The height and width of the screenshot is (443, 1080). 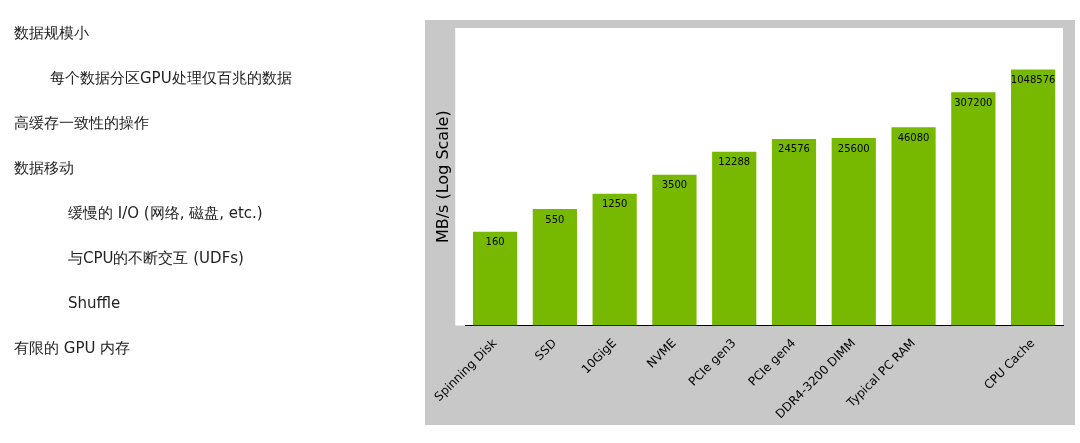 What do you see at coordinates (165, 213) in the screenshot?
I see `text: 缓慢的 I/O (网络, 磁盘, etc.)` at bounding box center [165, 213].